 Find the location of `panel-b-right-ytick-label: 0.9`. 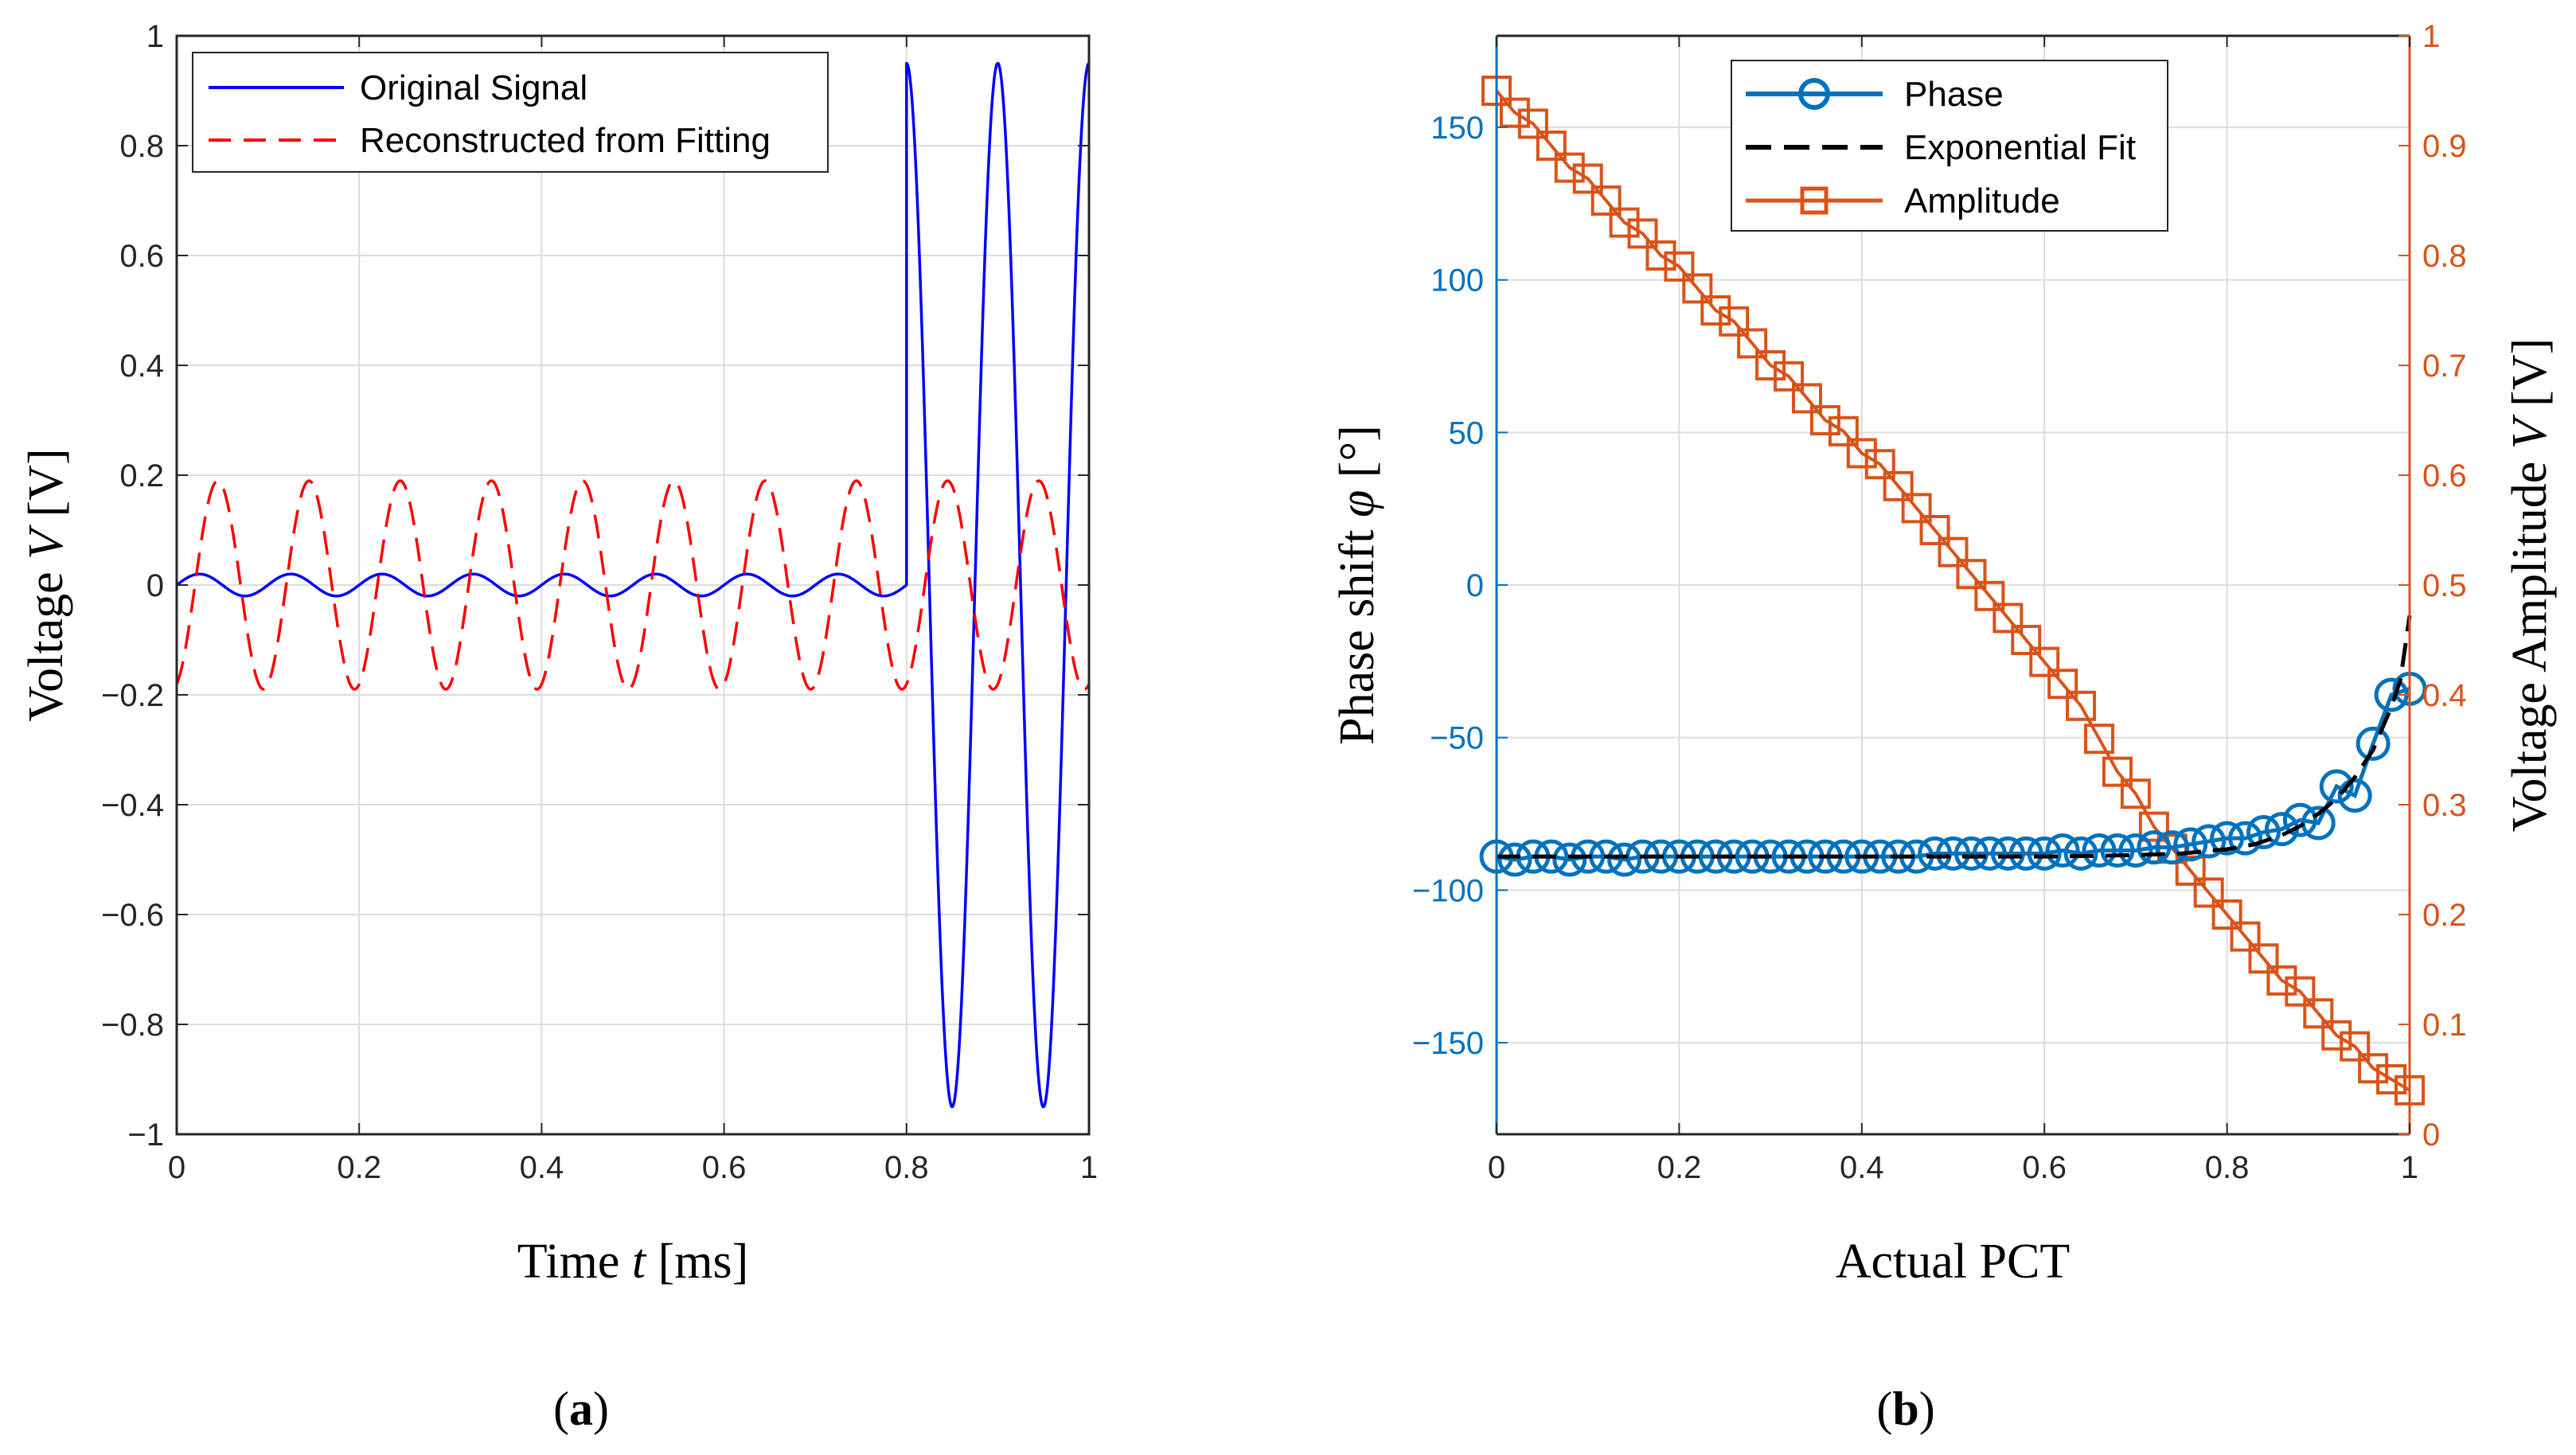

panel-b-right-ytick-label: 0.9 is located at coordinates (2444, 146).